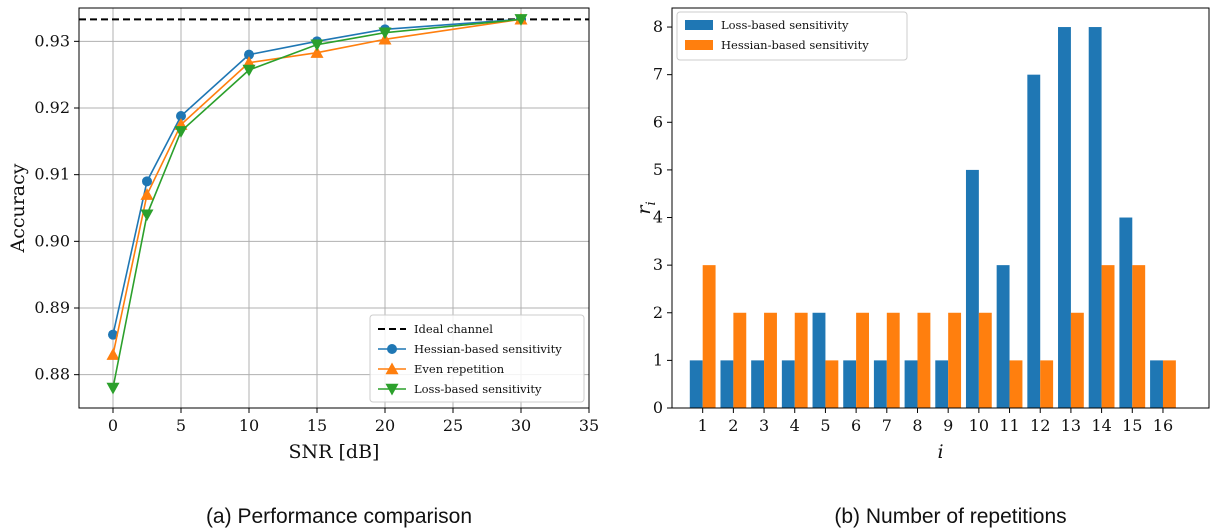 This screenshot has width=1217, height=531. Describe the element at coordinates (856, 425) in the screenshot. I see `x-tick-label: 6` at that location.